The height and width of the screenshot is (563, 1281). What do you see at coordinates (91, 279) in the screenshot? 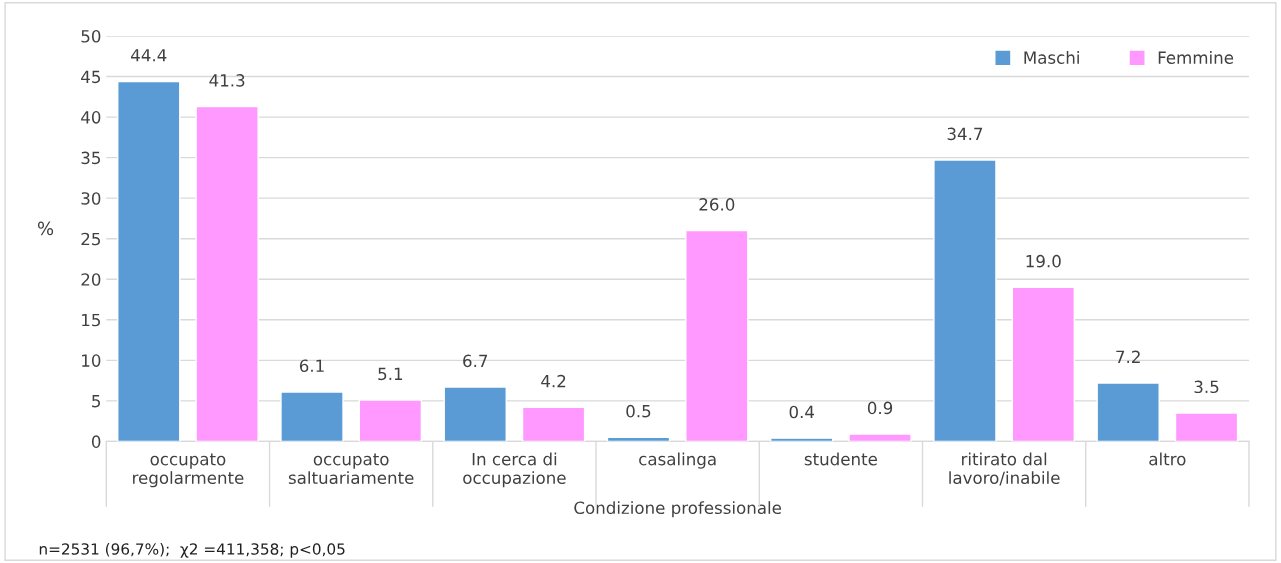
I see `y-tick-label: 20` at bounding box center [91, 279].